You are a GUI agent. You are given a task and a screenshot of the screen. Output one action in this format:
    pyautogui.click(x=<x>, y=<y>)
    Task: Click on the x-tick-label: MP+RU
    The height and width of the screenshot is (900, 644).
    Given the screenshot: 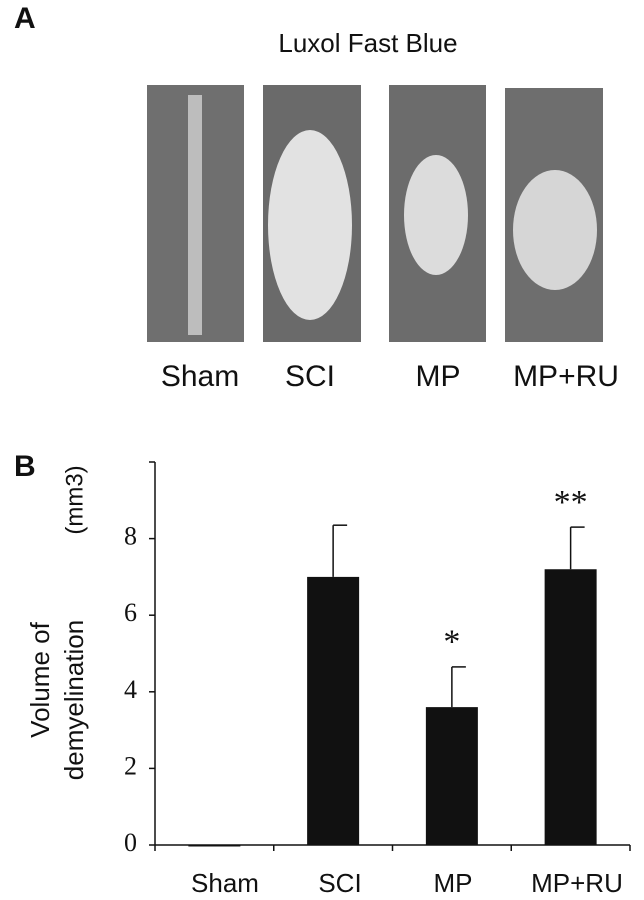 What is the action you would take?
    pyautogui.click(x=577, y=883)
    